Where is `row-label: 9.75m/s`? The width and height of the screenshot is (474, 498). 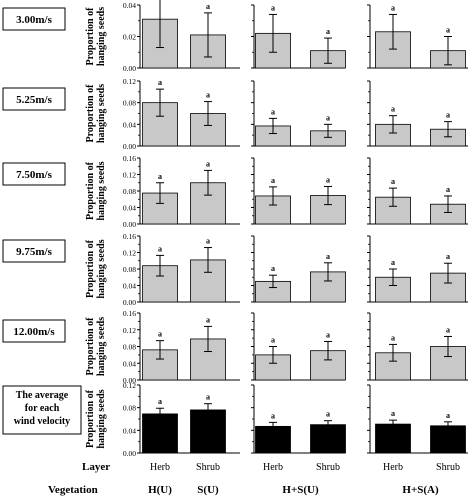
row-label: 9.75m/s is located at coordinates (34, 252).